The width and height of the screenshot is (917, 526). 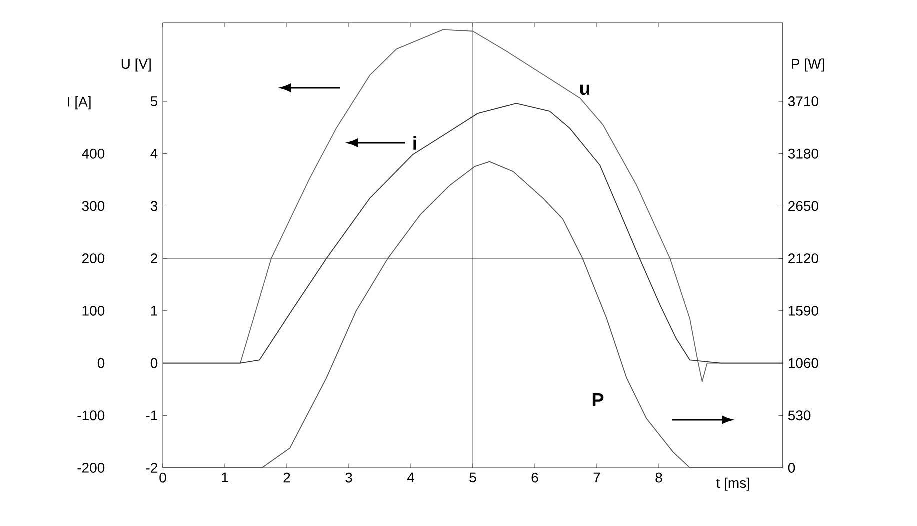 I want to click on y3-tick-label: -200, so click(x=91, y=468).